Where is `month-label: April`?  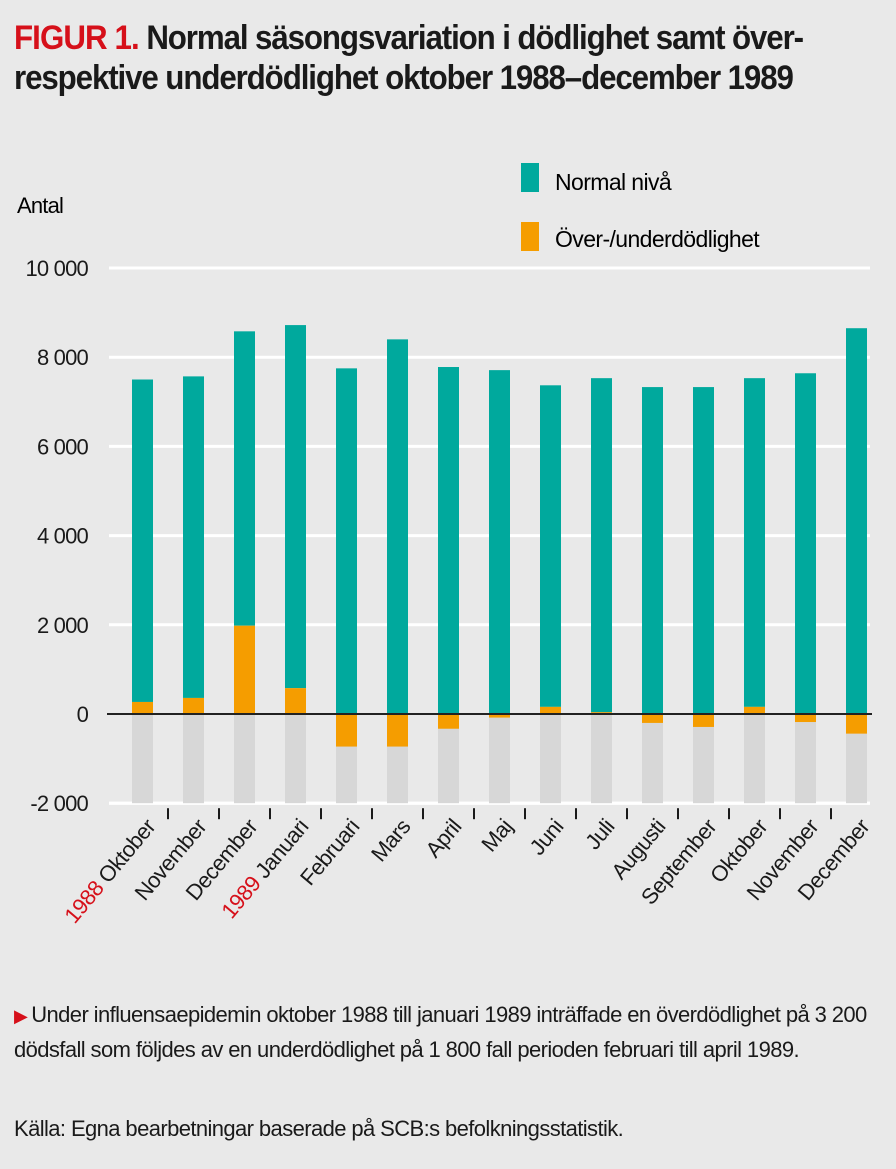
month-label: April is located at coordinates (443, 838).